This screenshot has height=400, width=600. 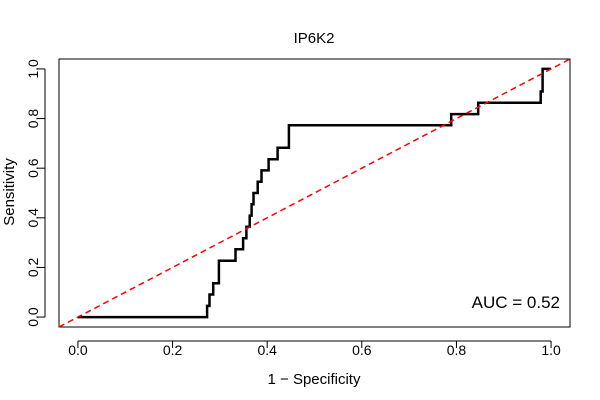 What do you see at coordinates (33, 69) in the screenshot?
I see `y-tick-label-5: 1.0` at bounding box center [33, 69].